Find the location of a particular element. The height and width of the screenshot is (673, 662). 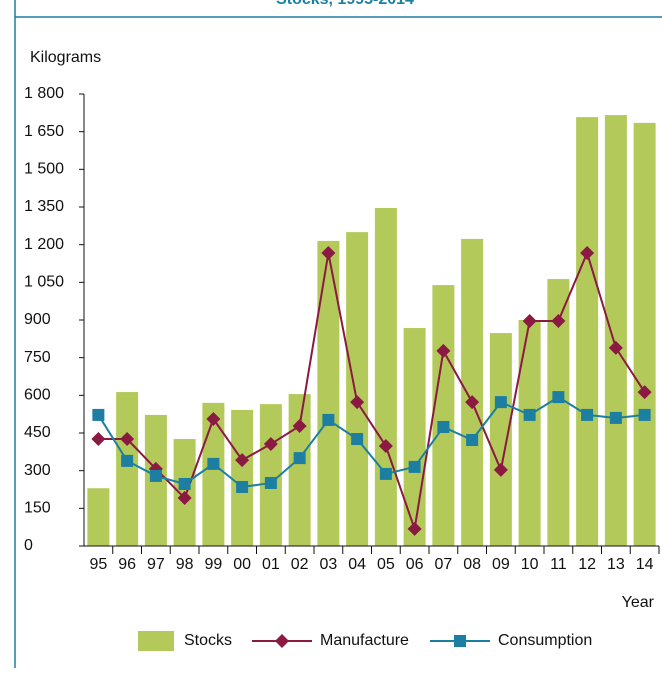

x-axis-label: Year is located at coordinates (638, 602).